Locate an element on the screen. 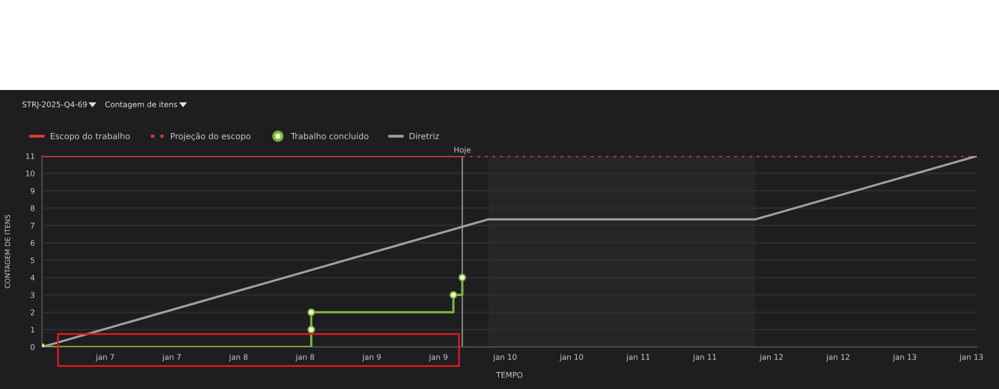  legend-label: Escopo do trabalho is located at coordinates (90, 136).